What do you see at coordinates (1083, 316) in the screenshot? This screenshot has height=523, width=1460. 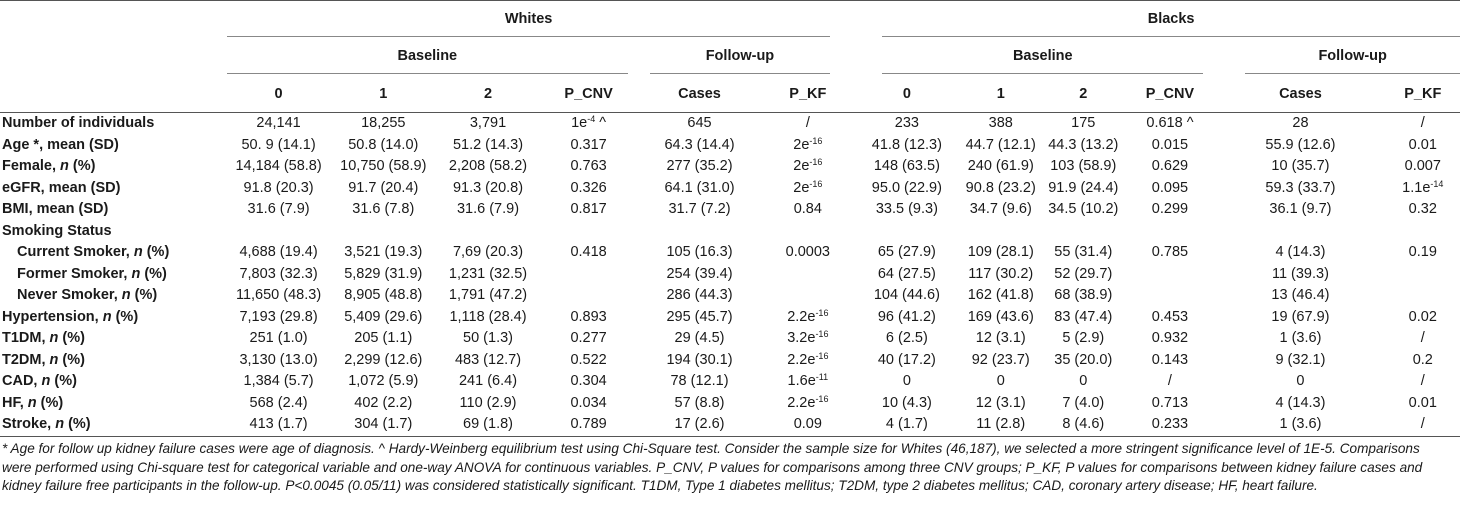 I see `table-cell: 83 (47.4)` at bounding box center [1083, 316].